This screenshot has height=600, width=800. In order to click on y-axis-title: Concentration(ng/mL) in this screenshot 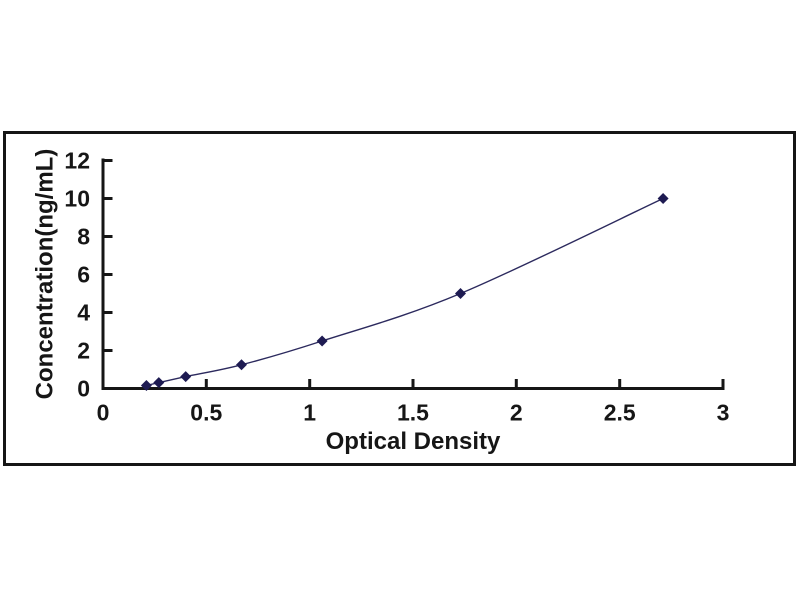, I will do `click(44, 274)`.